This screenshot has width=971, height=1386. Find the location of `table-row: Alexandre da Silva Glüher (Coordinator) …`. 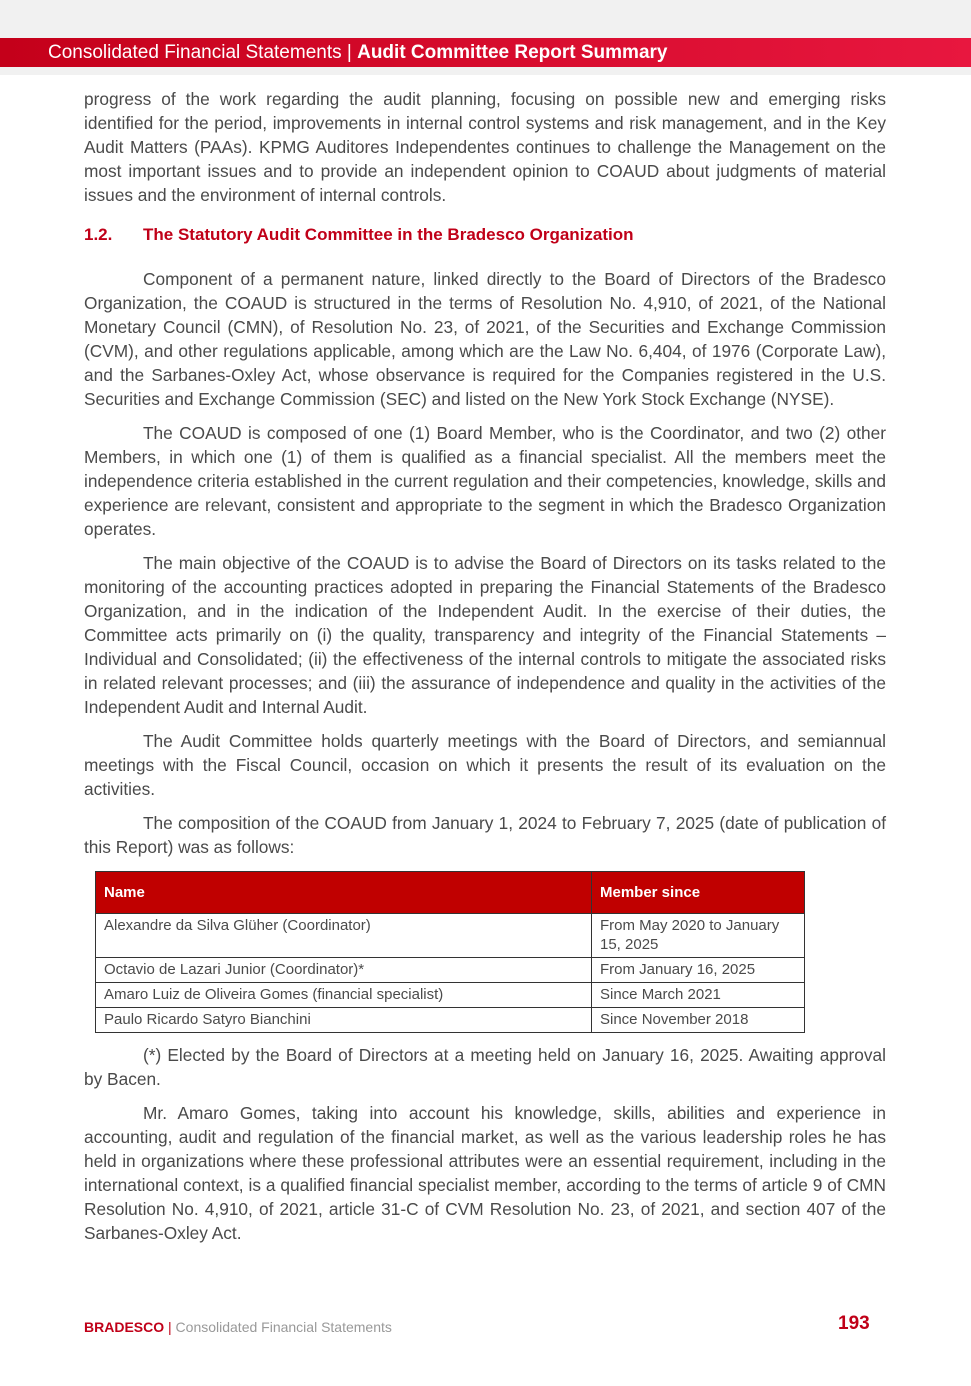

table-row: Alexandre da Silva Glüher (Coordinator) … is located at coordinates (450, 935).